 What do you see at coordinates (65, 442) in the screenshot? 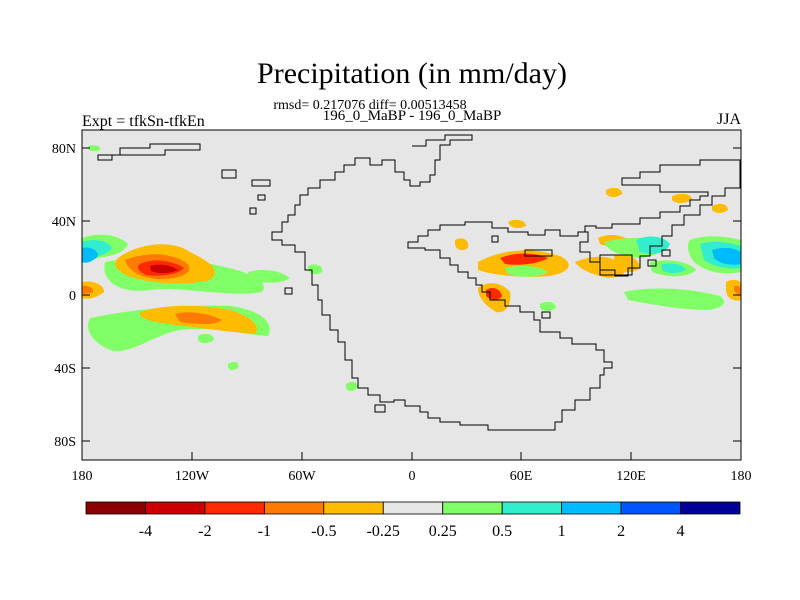
I see `y-tick-label: 80S` at bounding box center [65, 442].